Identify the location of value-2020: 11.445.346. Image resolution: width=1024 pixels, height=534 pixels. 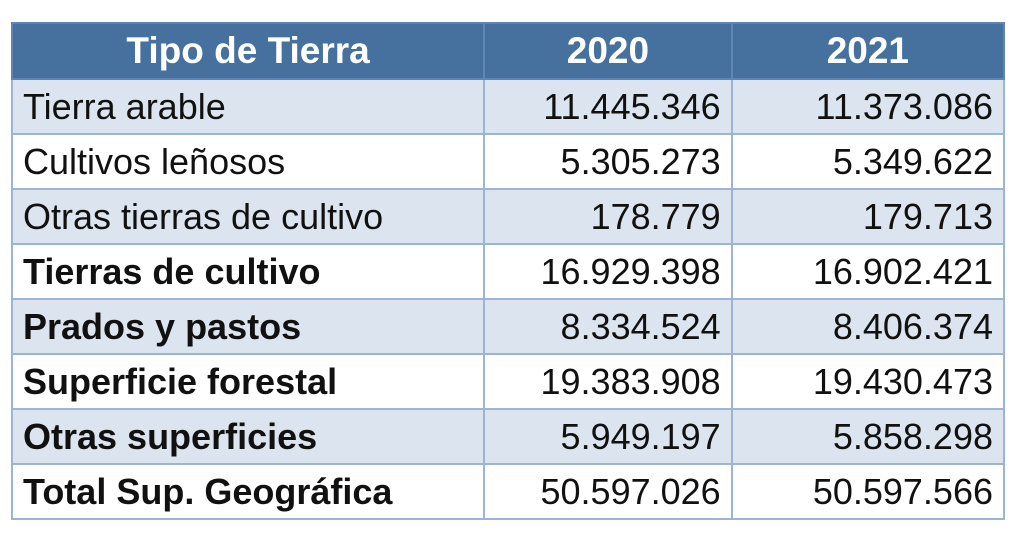
(608, 106).